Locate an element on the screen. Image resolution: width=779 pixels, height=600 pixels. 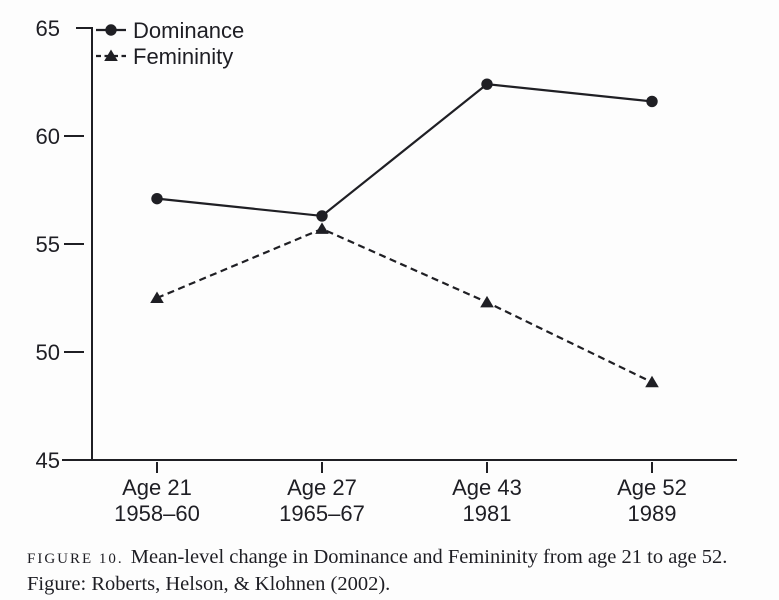
x-axis-tick-label-age: Age 52 is located at coordinates (652, 487).